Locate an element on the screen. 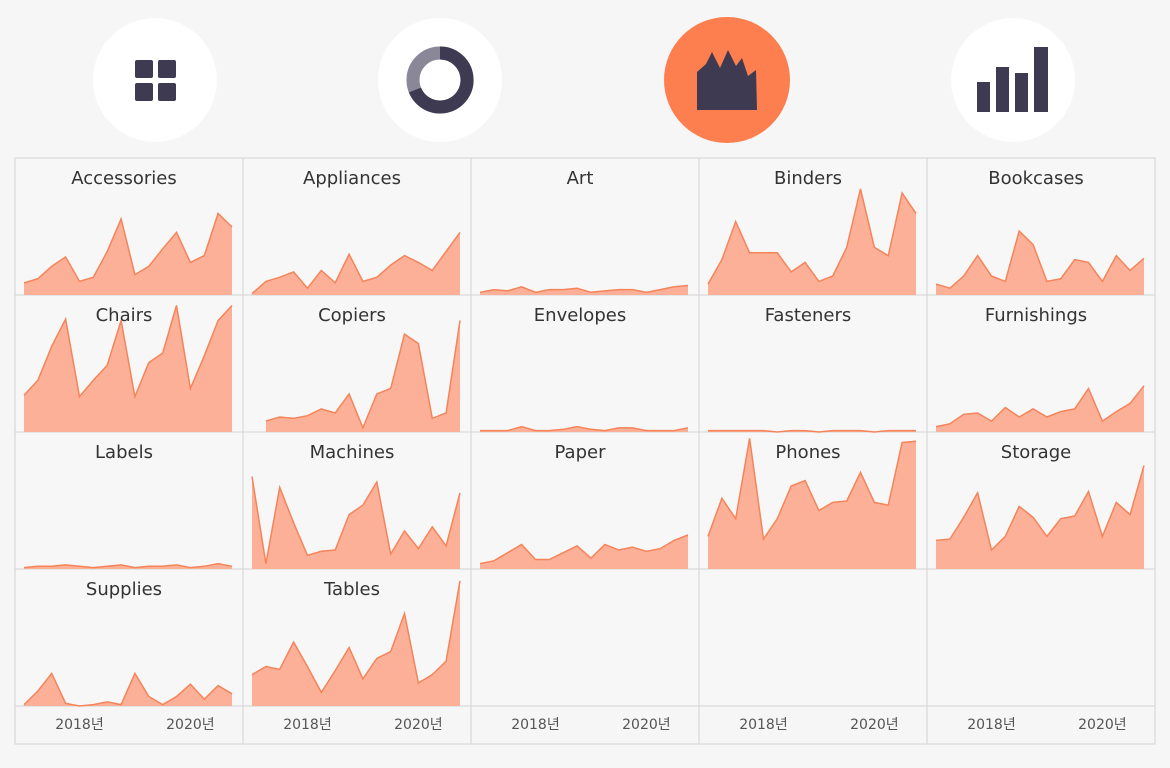  panel-title: Labels is located at coordinates (124, 452).